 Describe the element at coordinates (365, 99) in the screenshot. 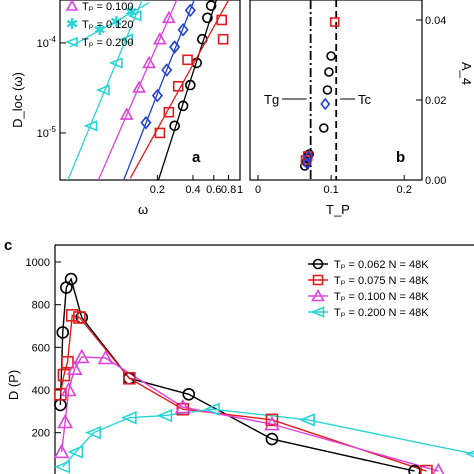

I see `panel-b-annotation-tc: Tc` at that location.